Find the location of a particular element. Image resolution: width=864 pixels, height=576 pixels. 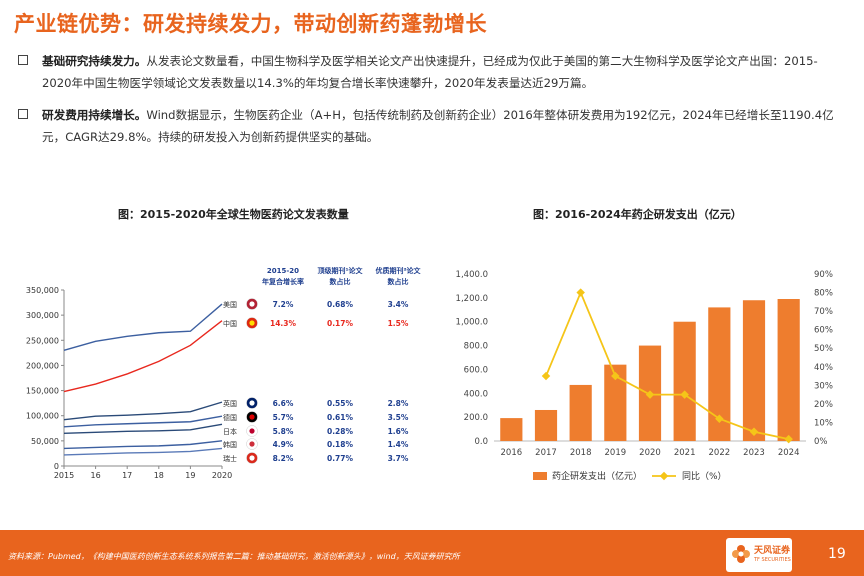

table-header: 优质期刊²论文 is located at coordinates (398, 270).